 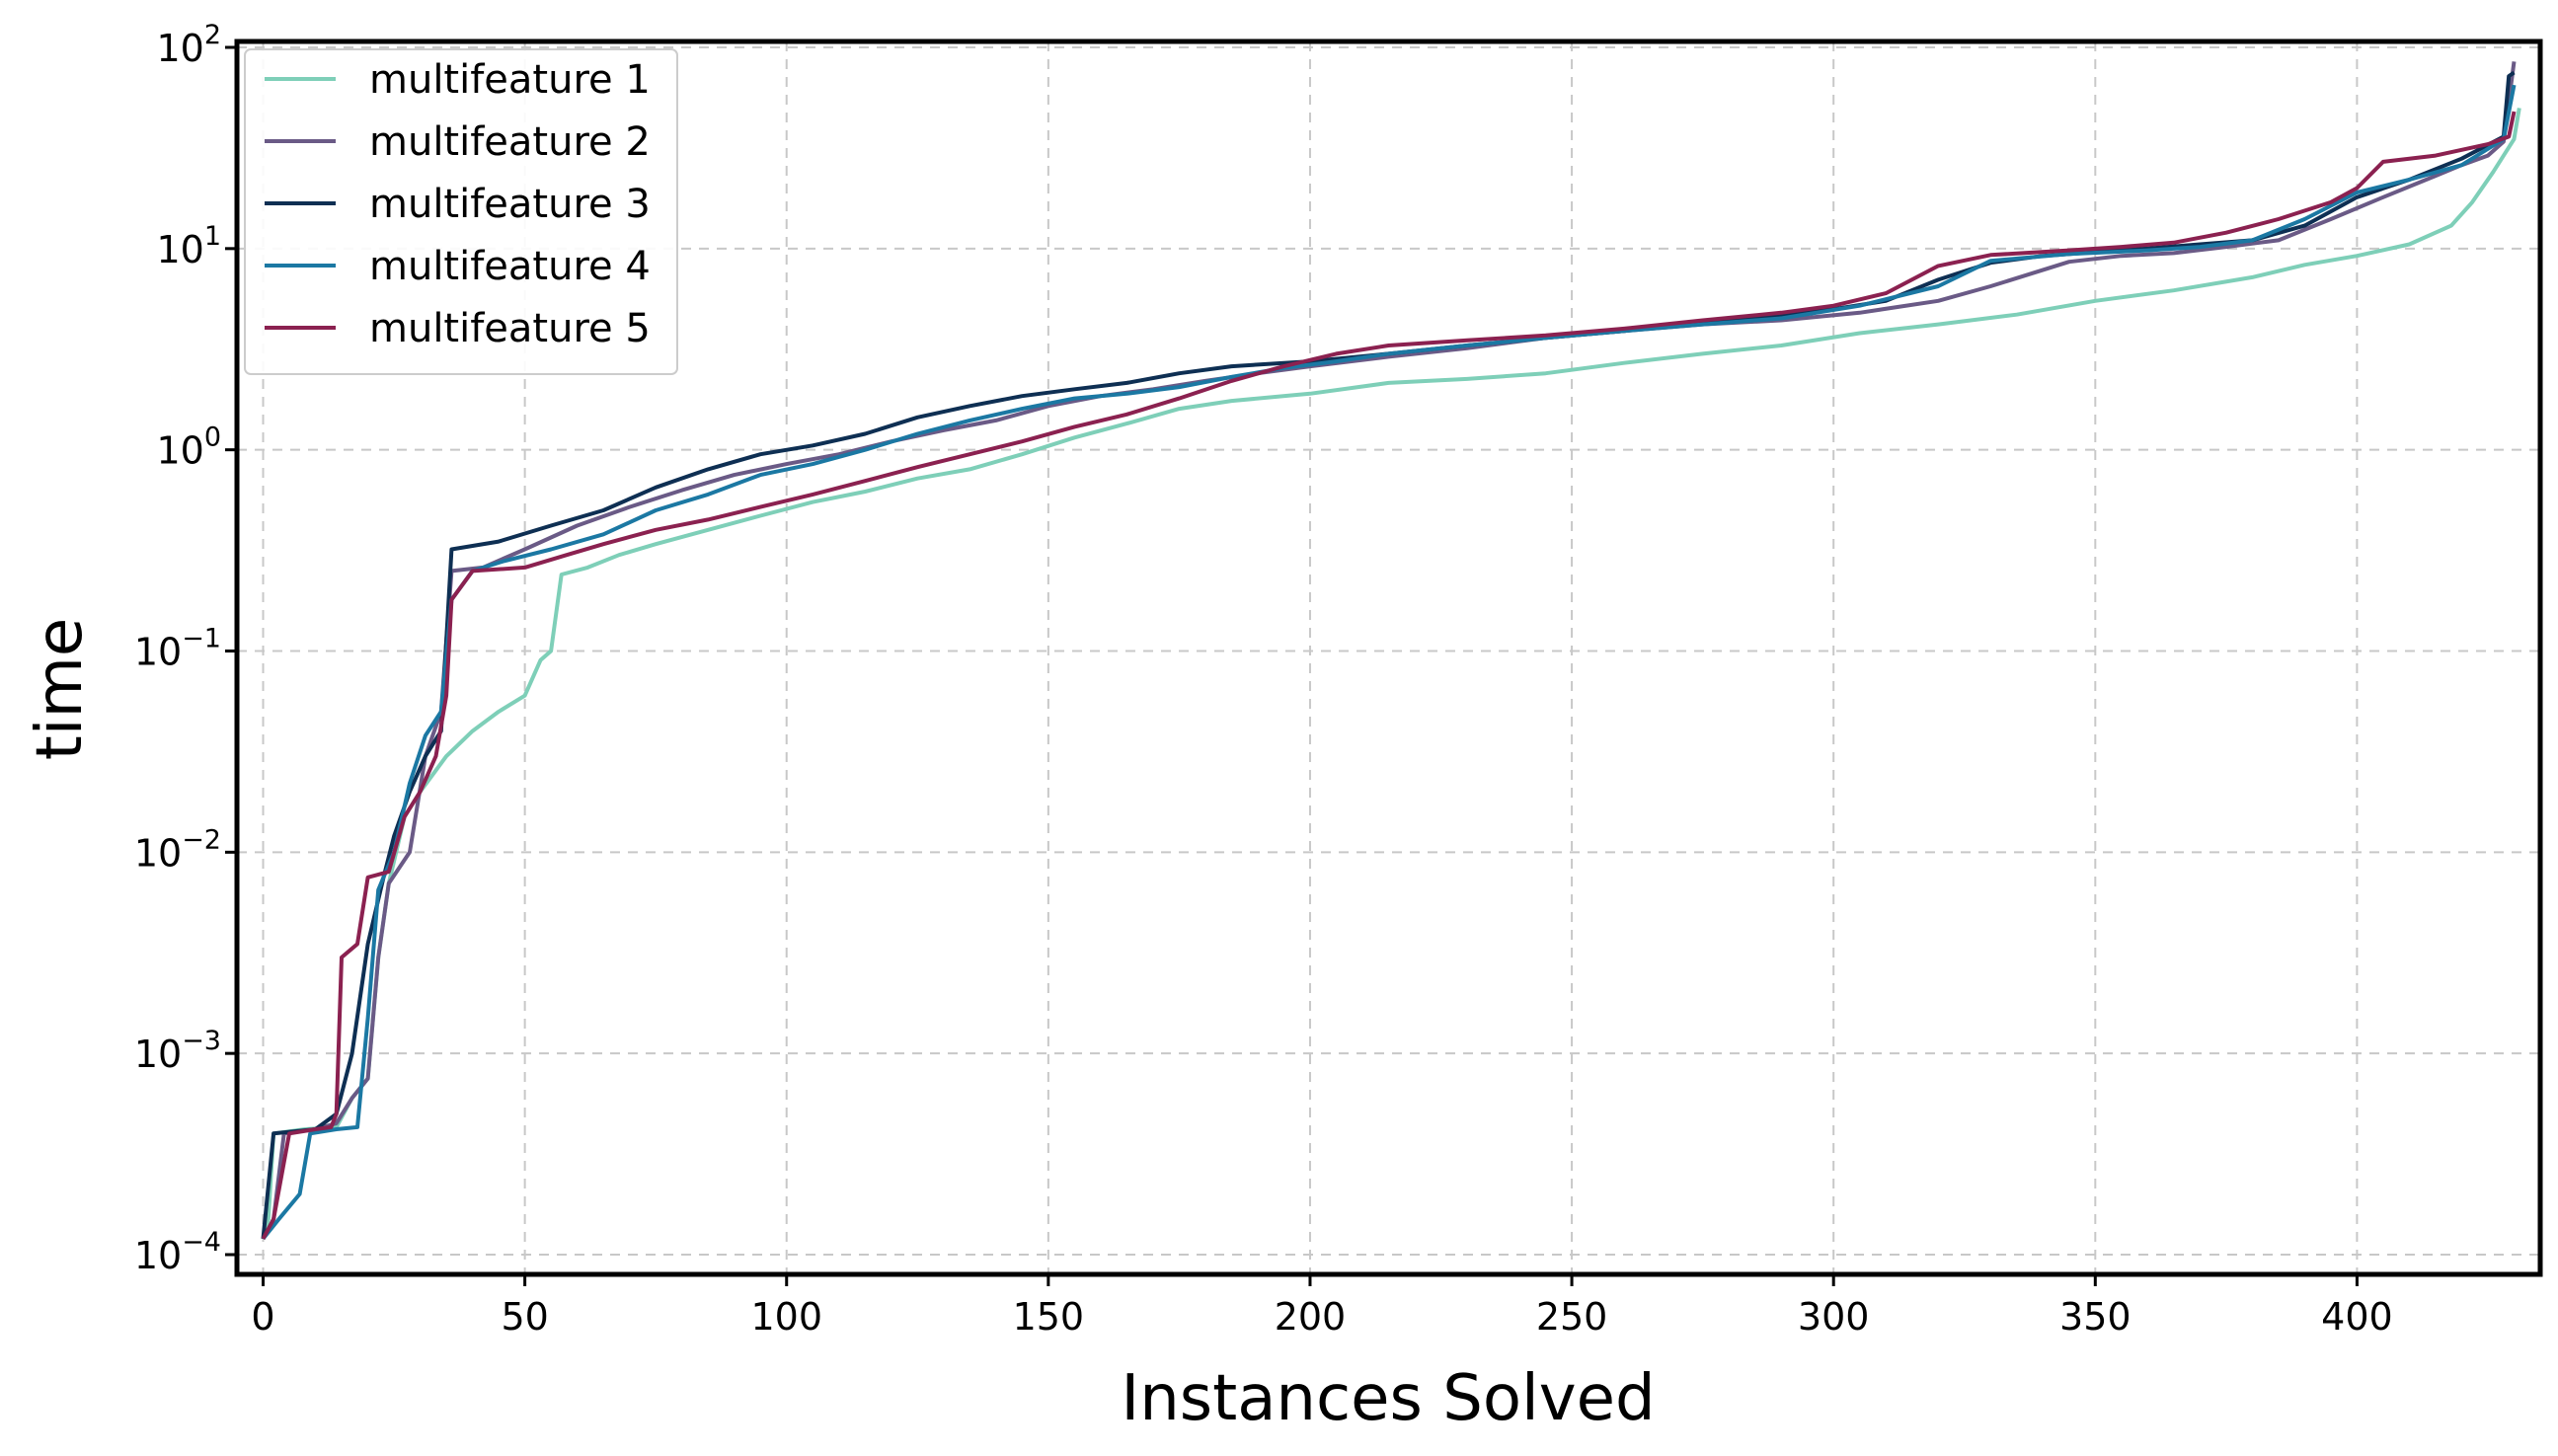 I want to click on legend-label: multifeature 3, so click(x=510, y=204).